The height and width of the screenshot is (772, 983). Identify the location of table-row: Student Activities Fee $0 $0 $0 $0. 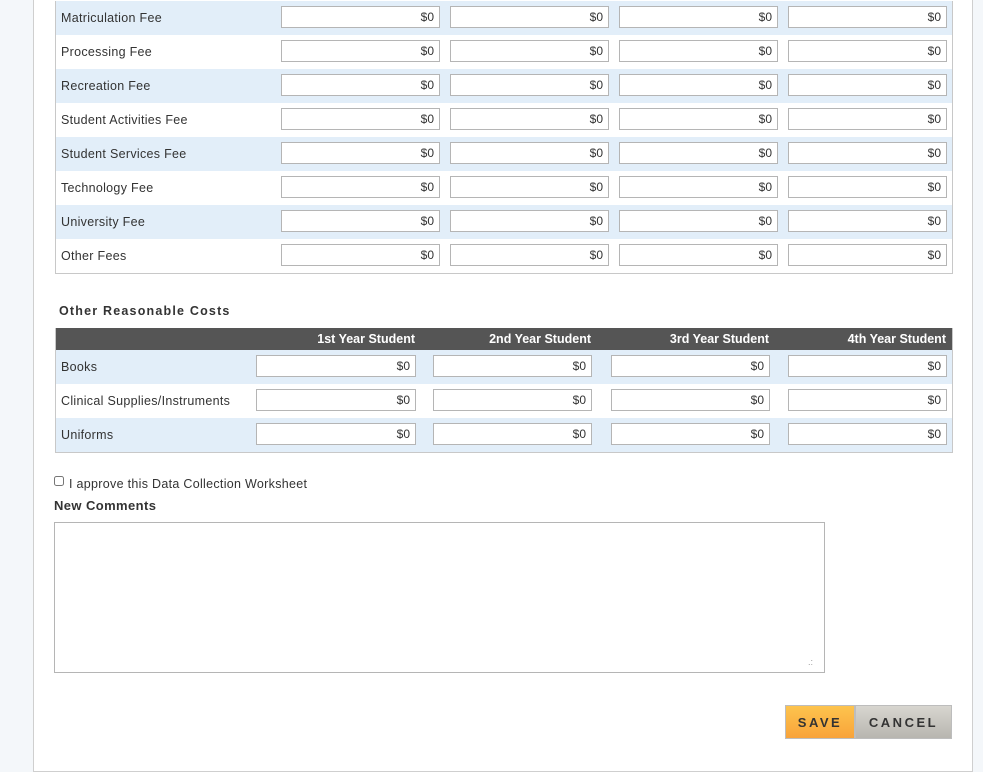
(504, 120).